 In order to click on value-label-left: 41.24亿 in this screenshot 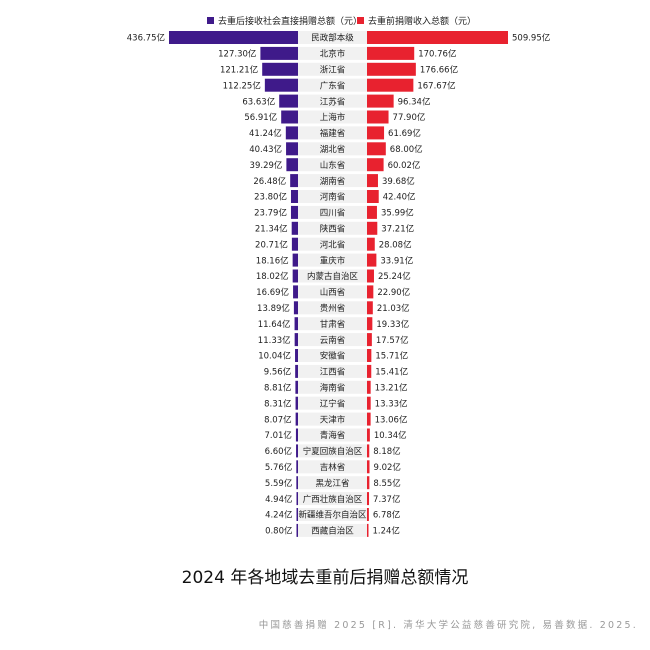, I will do `click(265, 133)`.